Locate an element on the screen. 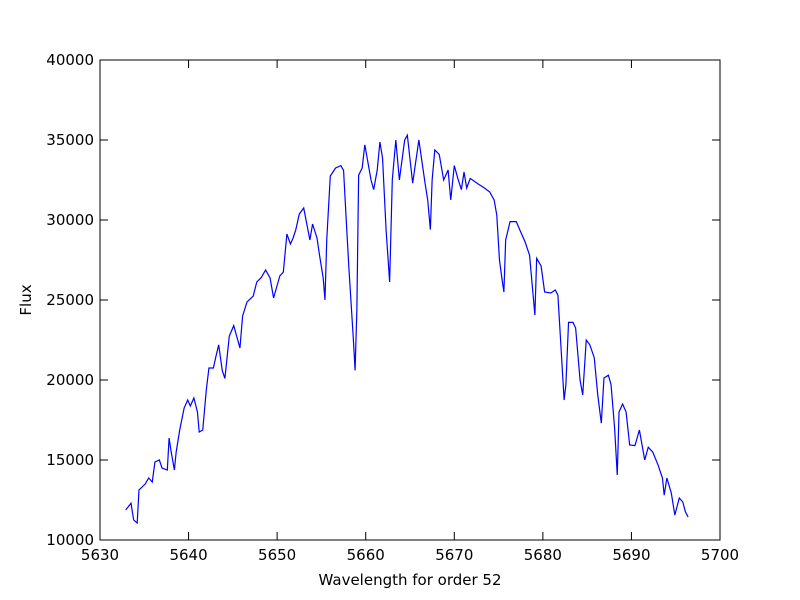  y-tick-label: 35000 is located at coordinates (70, 140).